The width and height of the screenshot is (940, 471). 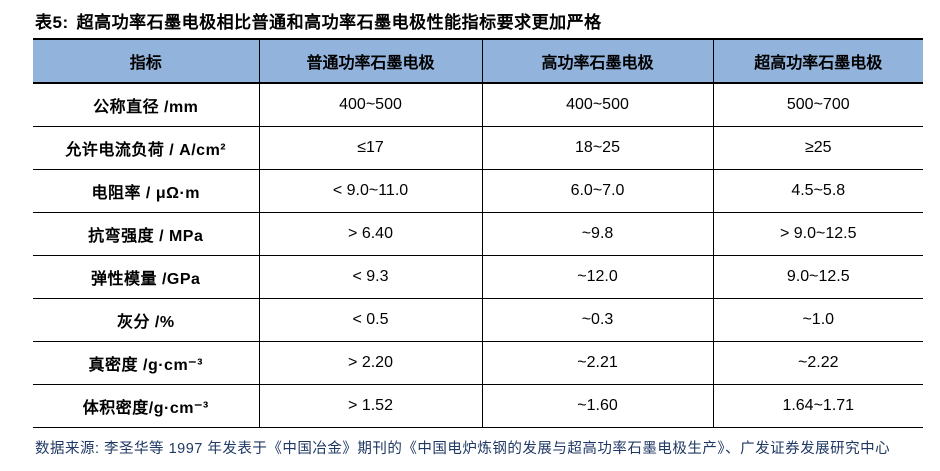 I want to click on table-row-resistivity: 电阻率 / μΩ·m < 9.0~11.0 6.0~7.0 4.5~5.8, so click(x=478, y=191).